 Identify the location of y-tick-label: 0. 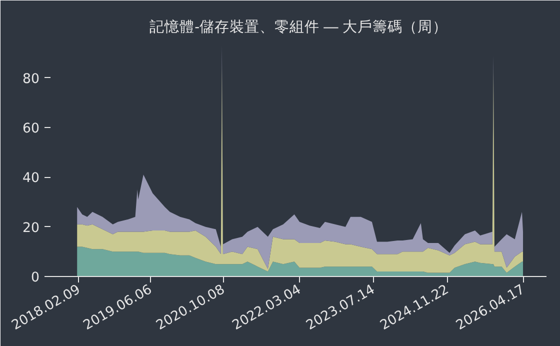
(35, 278).